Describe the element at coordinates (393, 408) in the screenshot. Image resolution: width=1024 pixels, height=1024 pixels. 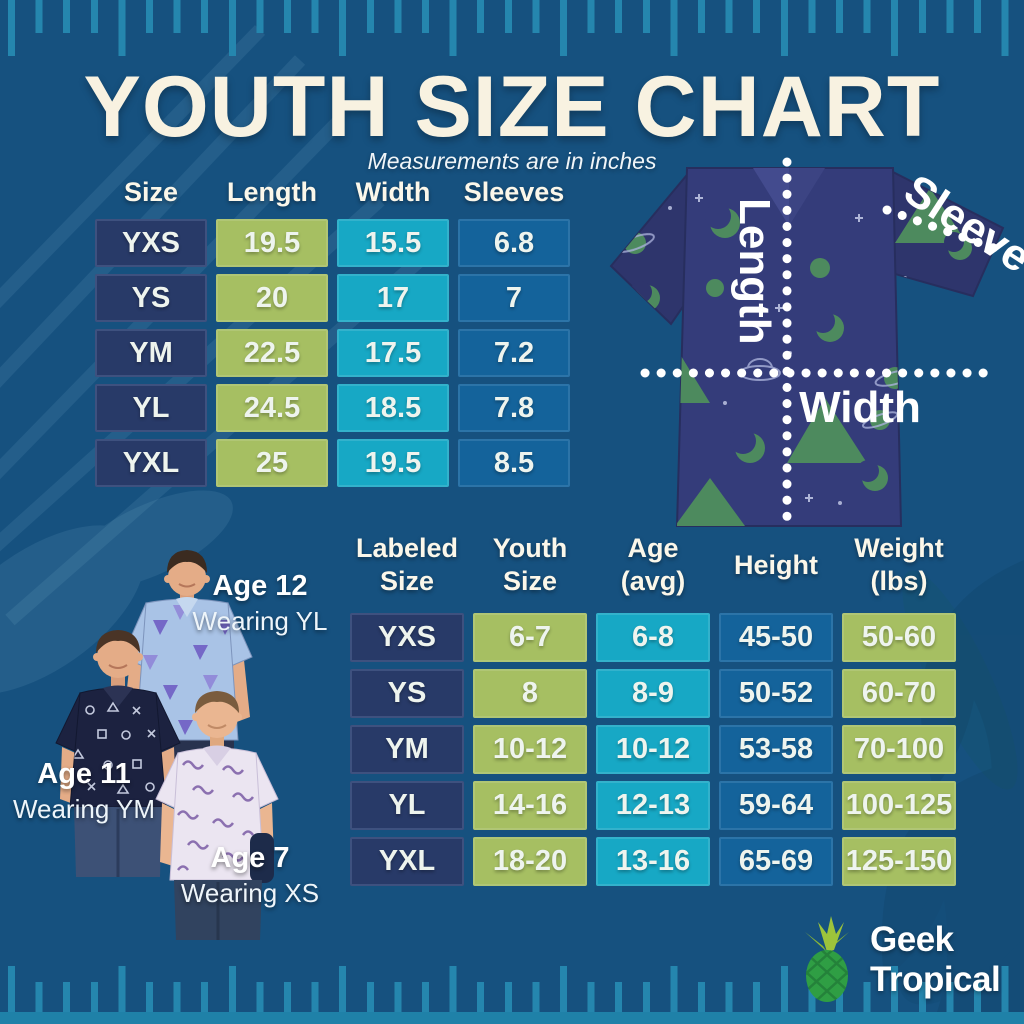
I see `table-cell: 18.5` at that location.